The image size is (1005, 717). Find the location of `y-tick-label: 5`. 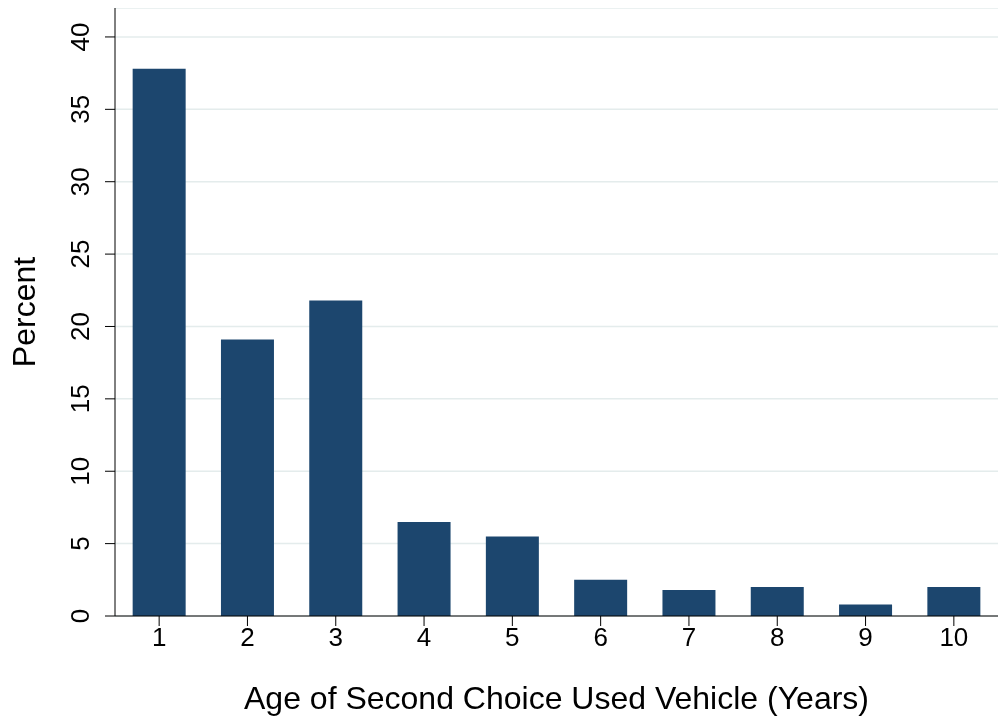

y-tick-label: 5 is located at coordinates (80, 543).